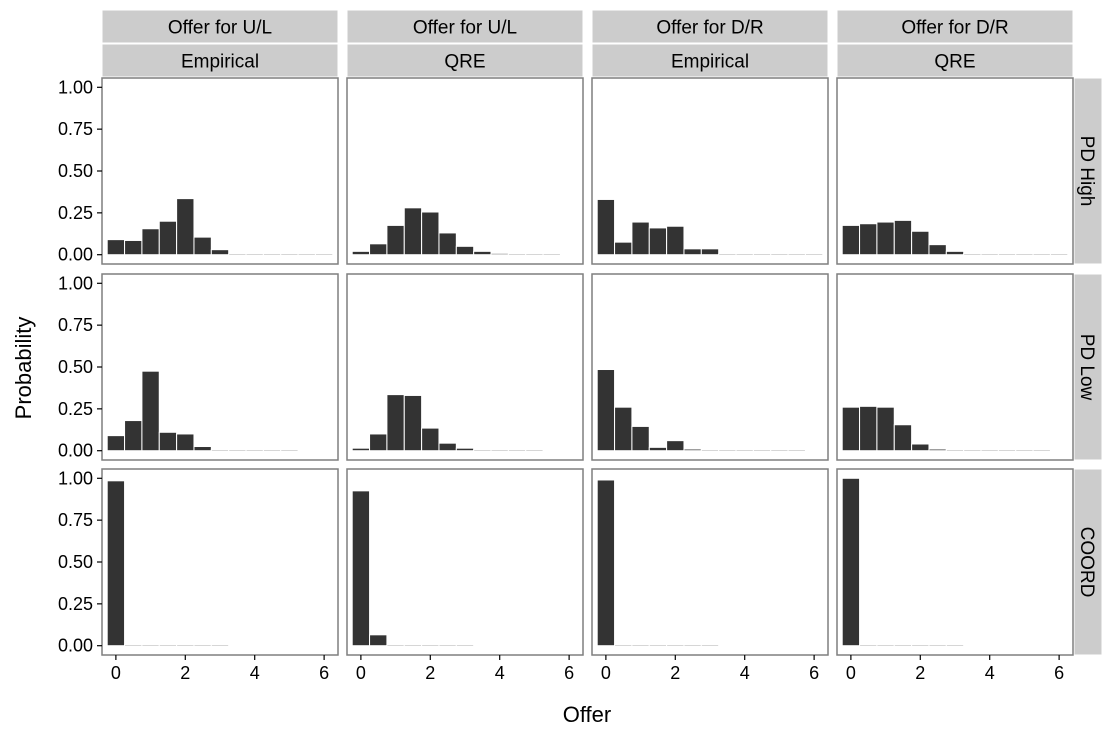  I want to click on y-tick-label: 0.00, so click(75, 451).